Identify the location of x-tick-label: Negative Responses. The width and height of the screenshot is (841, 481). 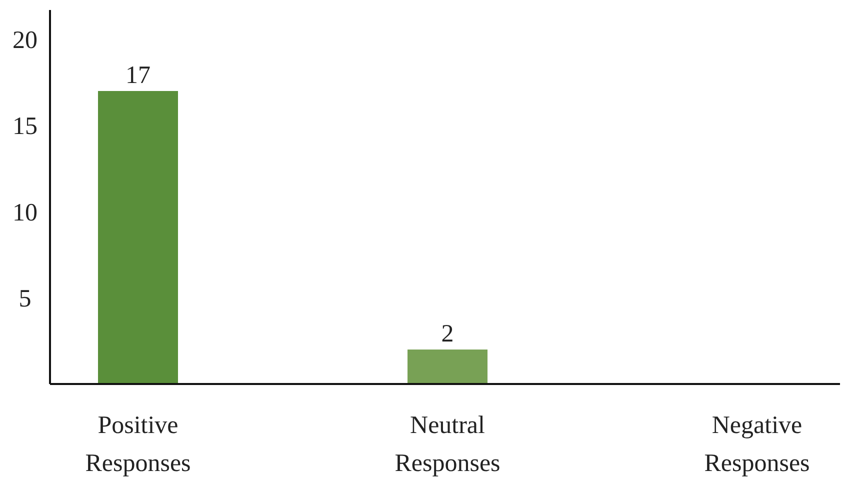
(757, 444).